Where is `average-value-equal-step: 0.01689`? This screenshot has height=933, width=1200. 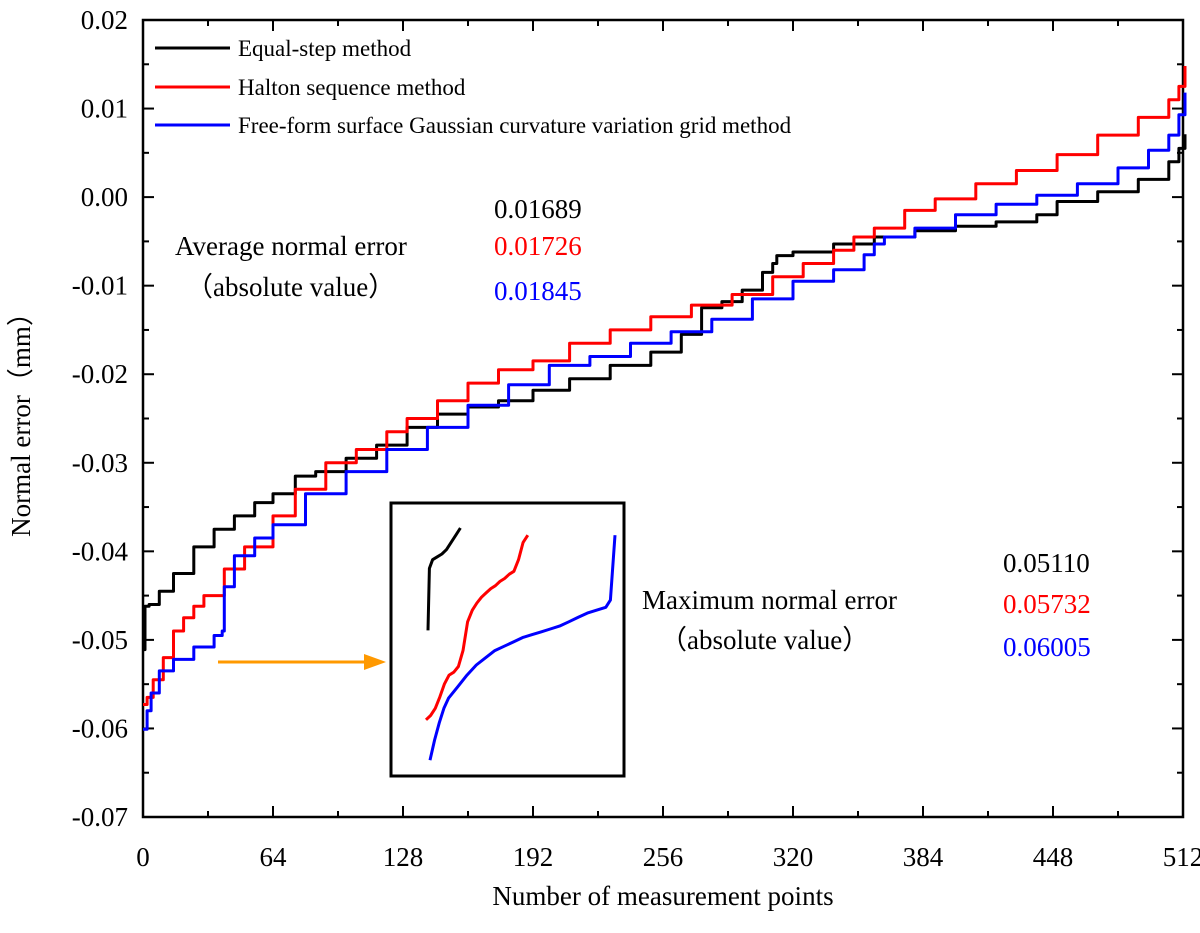
average-value-equal-step: 0.01689 is located at coordinates (538, 209).